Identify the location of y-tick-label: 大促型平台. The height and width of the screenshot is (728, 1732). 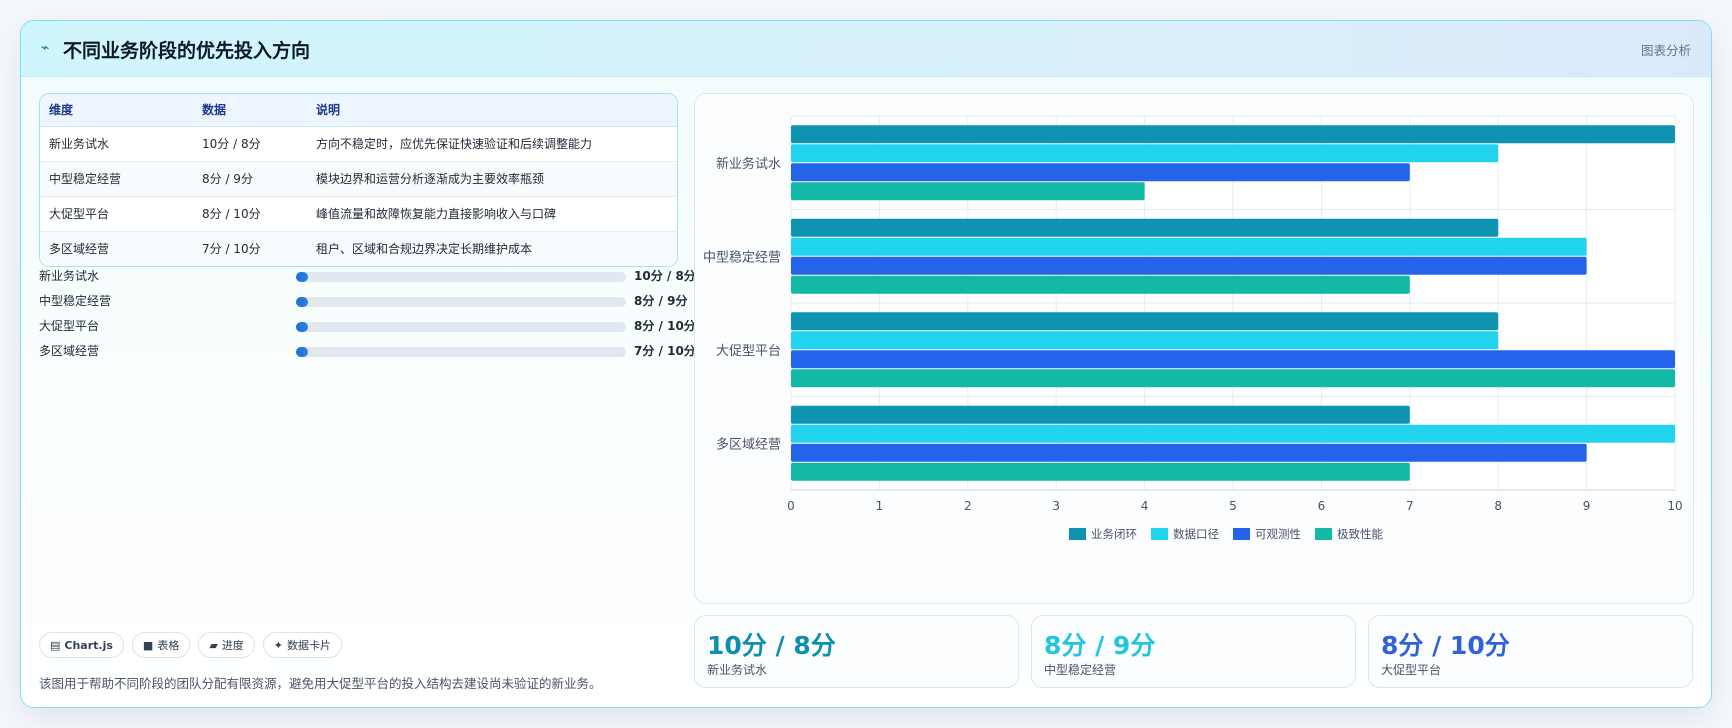
(748, 351).